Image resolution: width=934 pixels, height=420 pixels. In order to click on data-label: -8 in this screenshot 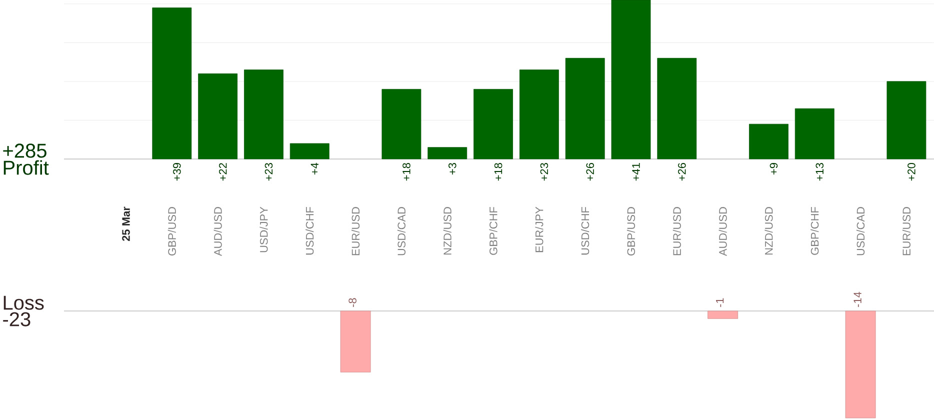, I will do `click(352, 302)`.